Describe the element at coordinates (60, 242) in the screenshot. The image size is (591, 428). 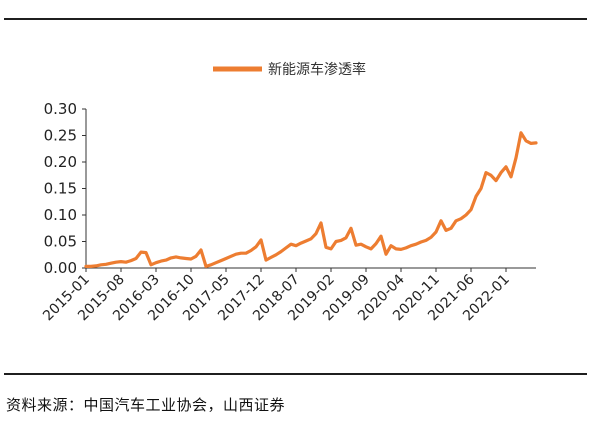
I see `y-tick-label: 0.05` at that location.